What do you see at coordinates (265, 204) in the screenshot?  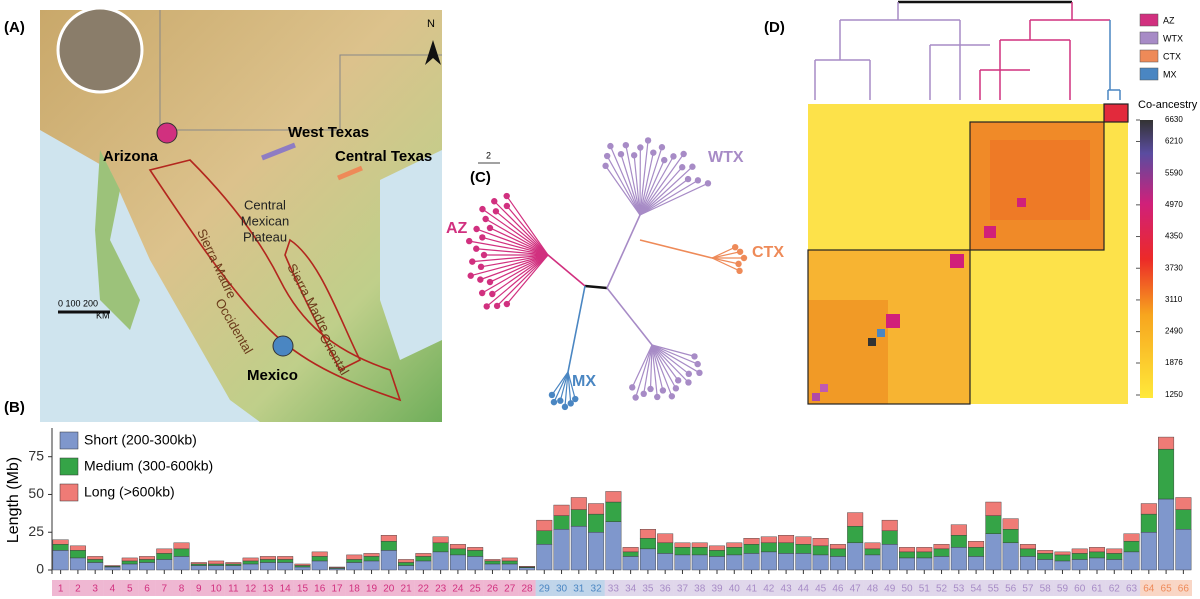 I see `region-label: Central` at bounding box center [265, 204].